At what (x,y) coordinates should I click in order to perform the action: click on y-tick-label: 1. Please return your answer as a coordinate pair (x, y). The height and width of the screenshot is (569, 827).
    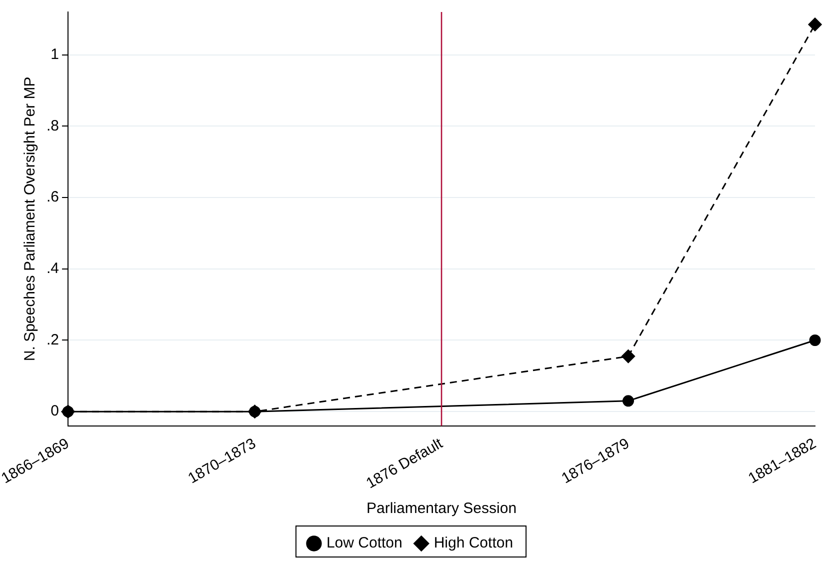
    Looking at the image, I should click on (55, 54).